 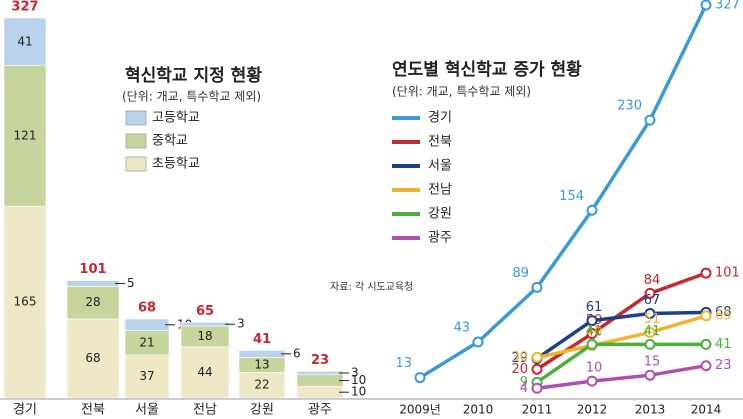 What do you see at coordinates (205, 311) in the screenshot?
I see `total-label: 65` at bounding box center [205, 311].